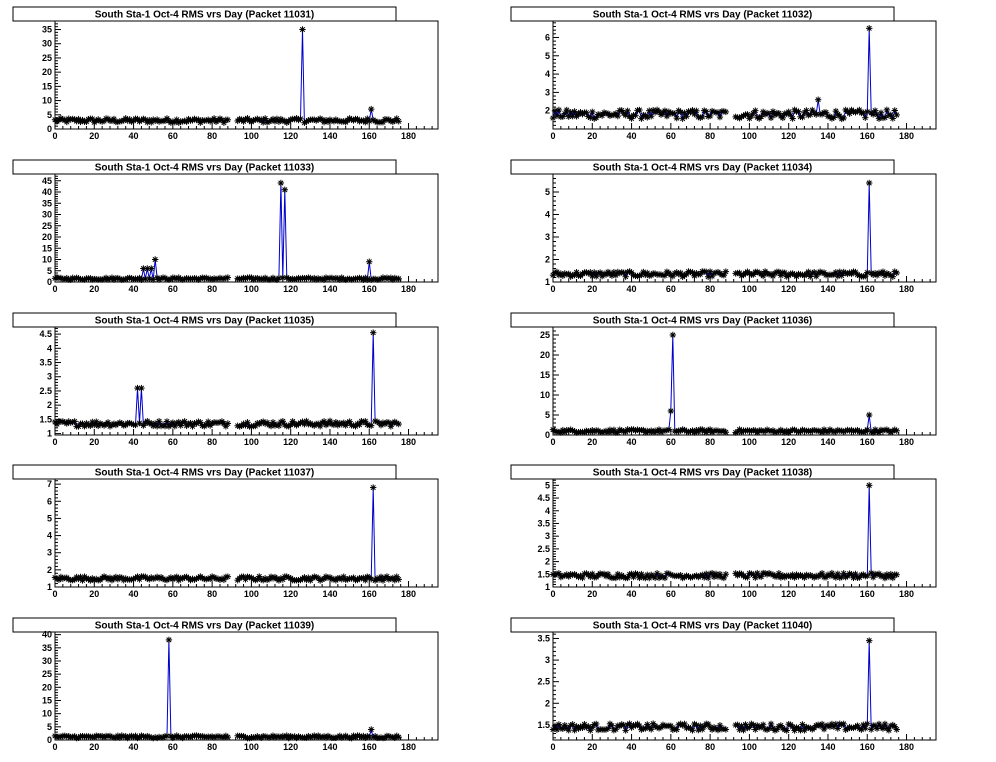 The width and height of the screenshot is (996, 762). Describe the element at coordinates (45, 334) in the screenshot. I see `y-tick-label: 4.5` at that location.